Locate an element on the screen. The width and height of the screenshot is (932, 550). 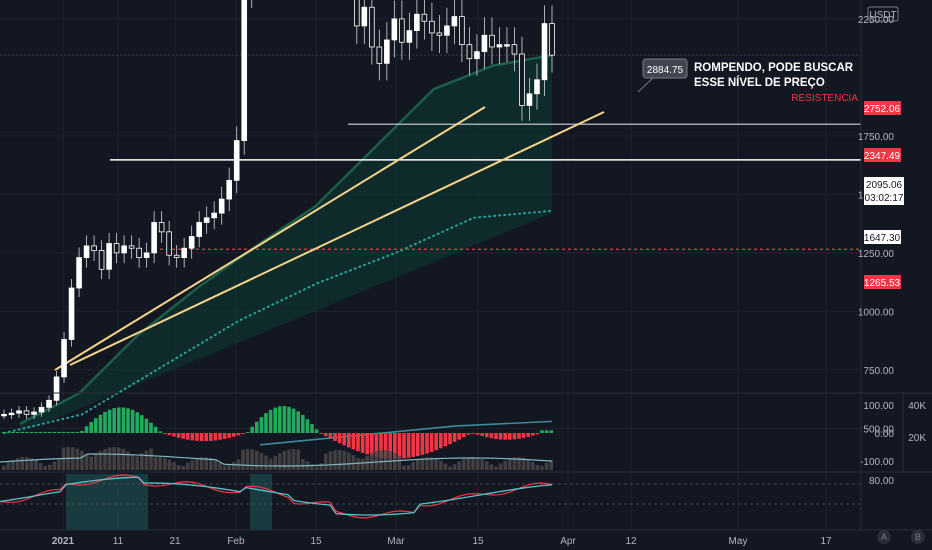
oscillator2-tick: 80.00 is located at coordinates (881, 481).